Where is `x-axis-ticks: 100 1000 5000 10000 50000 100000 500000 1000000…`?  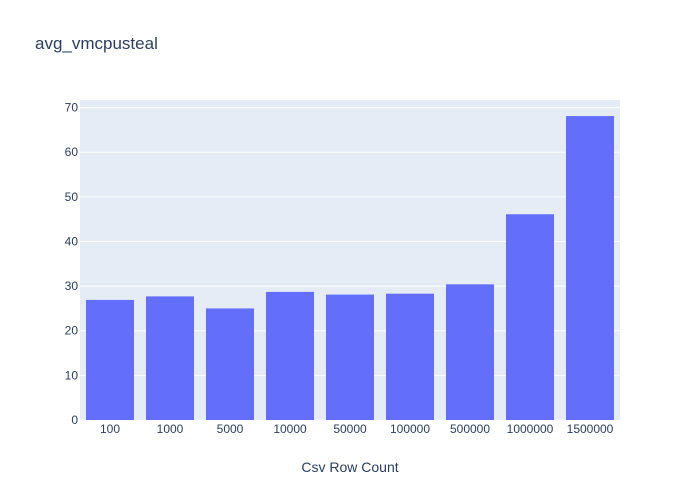
x-axis-ticks: 100 1000 5000 10000 50000 100000 500000 1000000… is located at coordinates (357, 429).